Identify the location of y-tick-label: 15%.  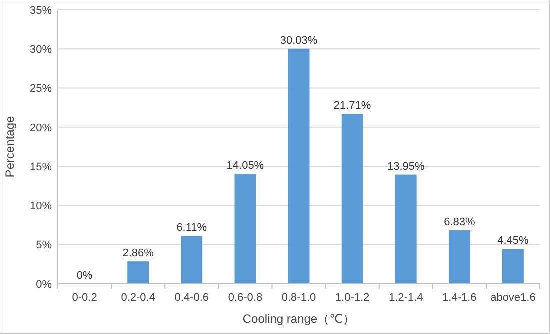
(41, 167).